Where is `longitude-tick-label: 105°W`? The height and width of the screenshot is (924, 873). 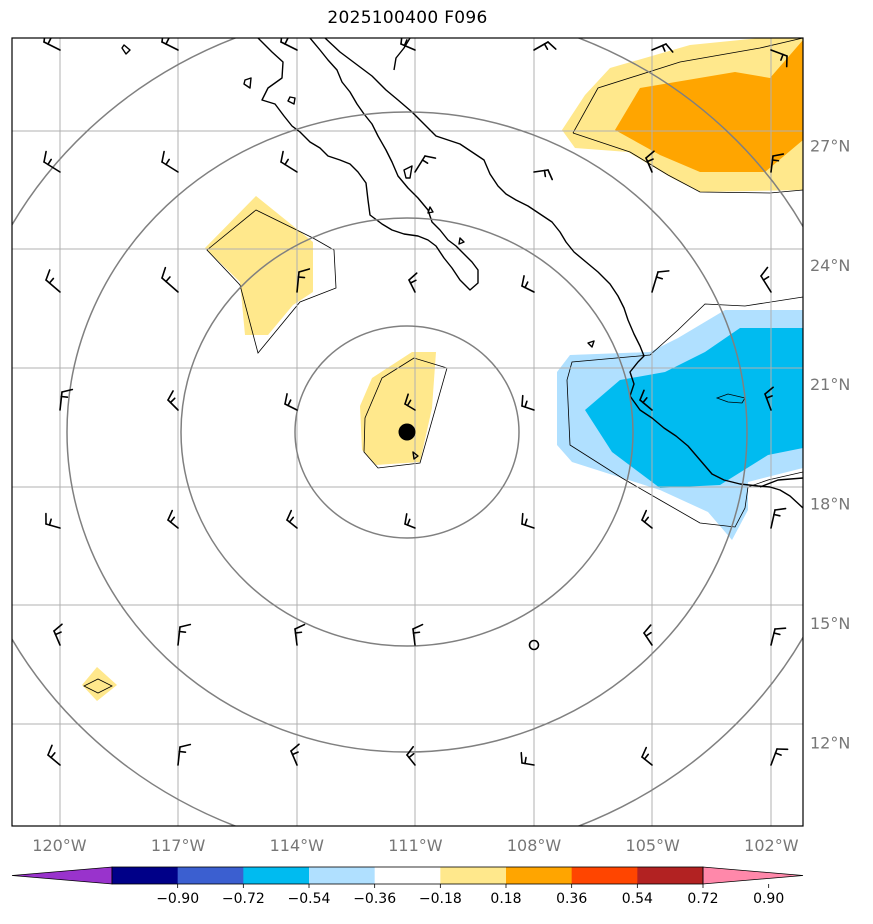
longitude-tick-label: 105°W is located at coordinates (653, 845).